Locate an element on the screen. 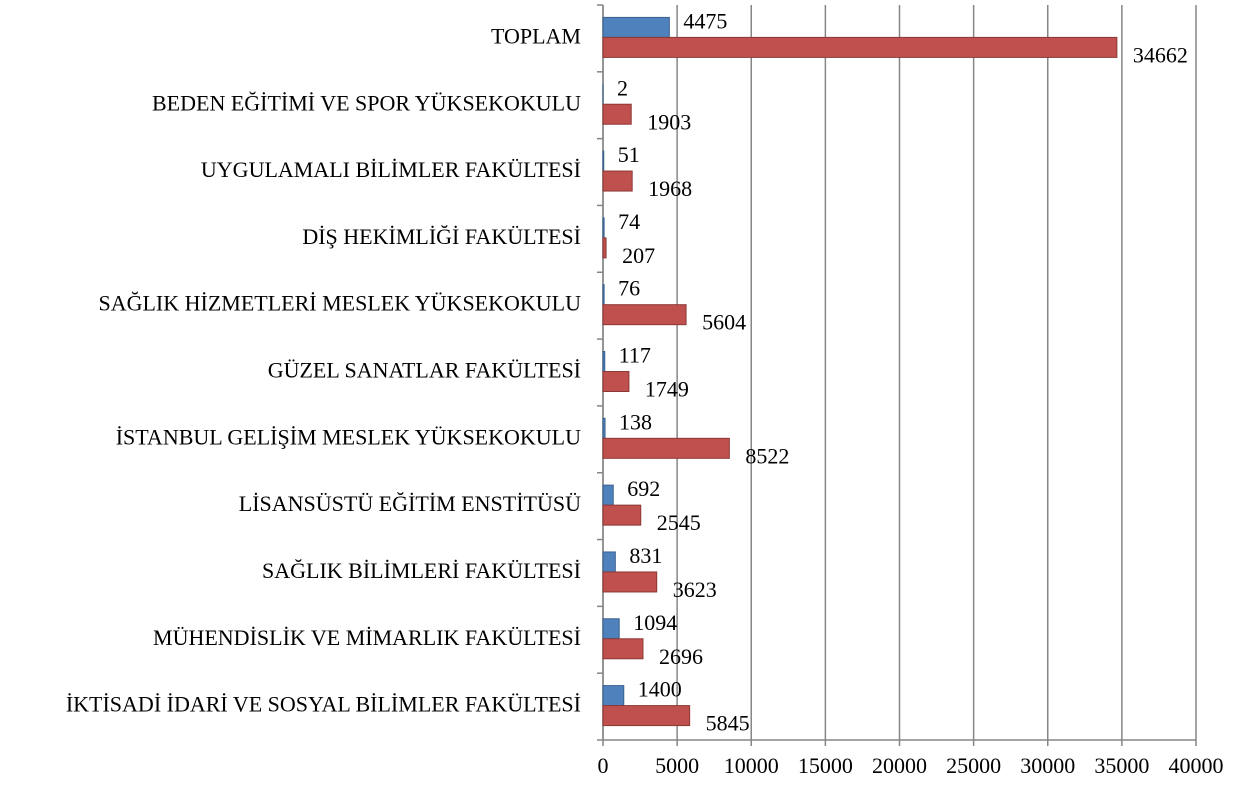 The image size is (1236, 787). data-label: 117 is located at coordinates (635, 355).